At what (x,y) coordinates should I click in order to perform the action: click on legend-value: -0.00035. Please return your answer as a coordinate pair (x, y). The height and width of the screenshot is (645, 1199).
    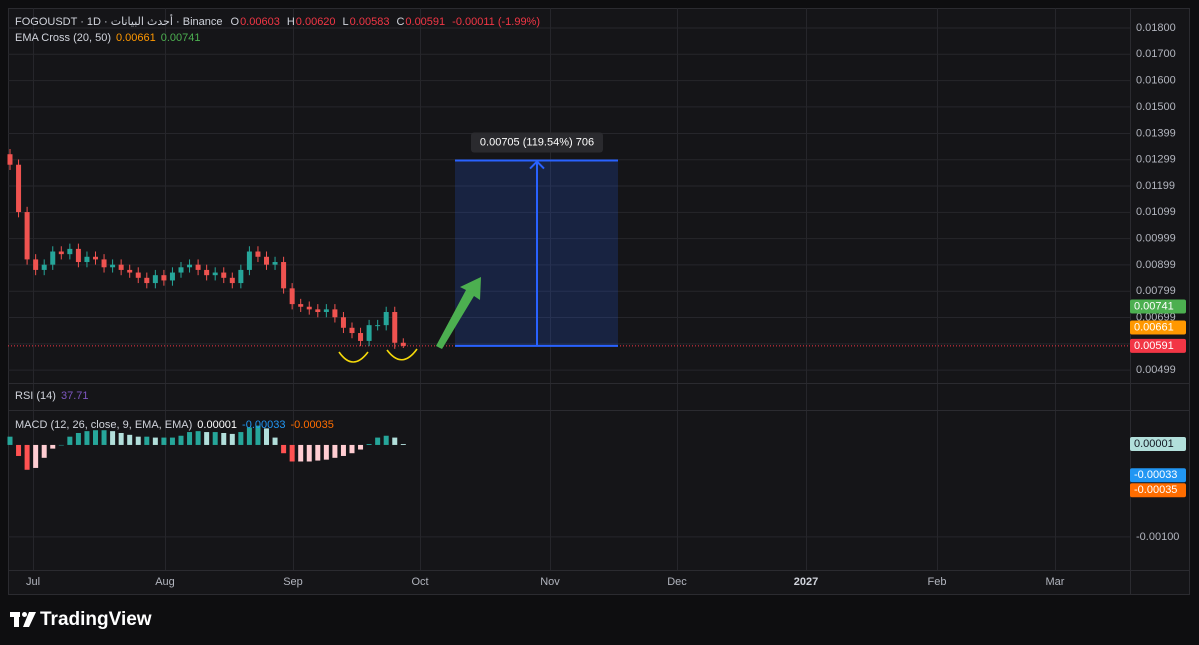
    Looking at the image, I should click on (311, 425).